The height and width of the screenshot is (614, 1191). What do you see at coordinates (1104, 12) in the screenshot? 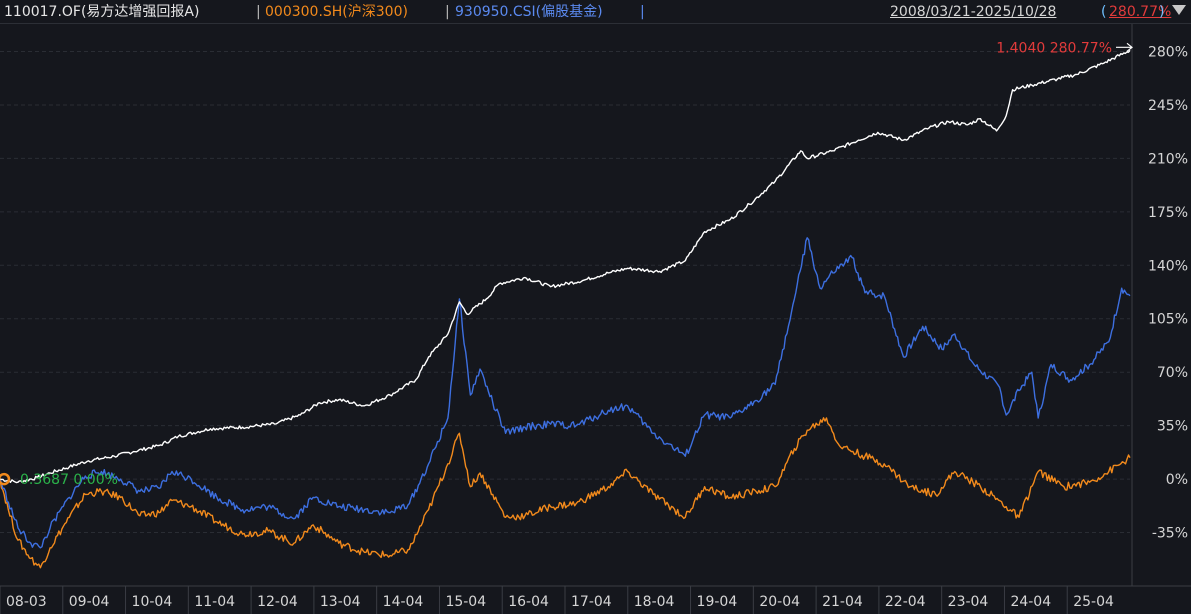
I see `paren-open: (` at bounding box center [1104, 12].